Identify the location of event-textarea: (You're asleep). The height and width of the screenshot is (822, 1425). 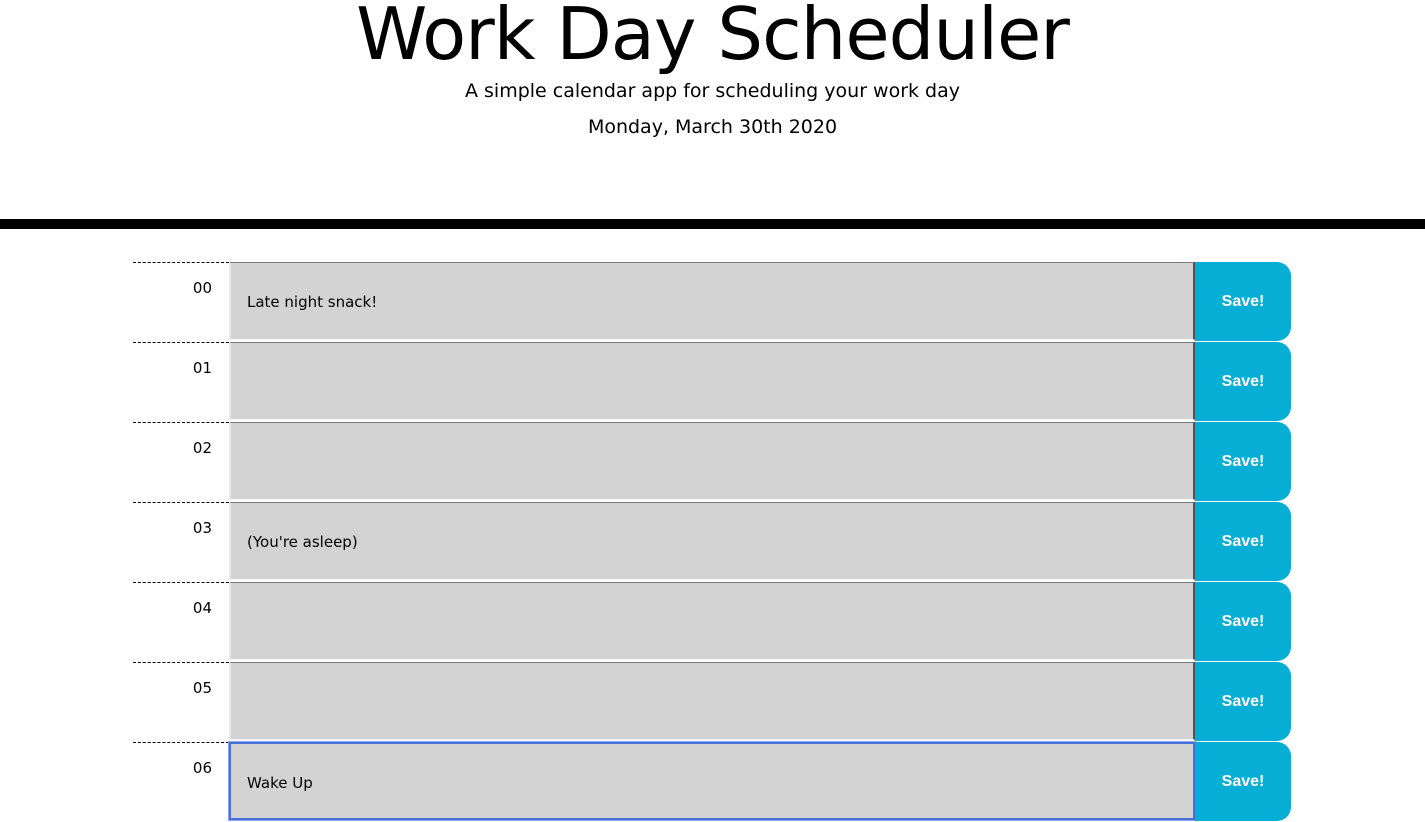
(712, 541).